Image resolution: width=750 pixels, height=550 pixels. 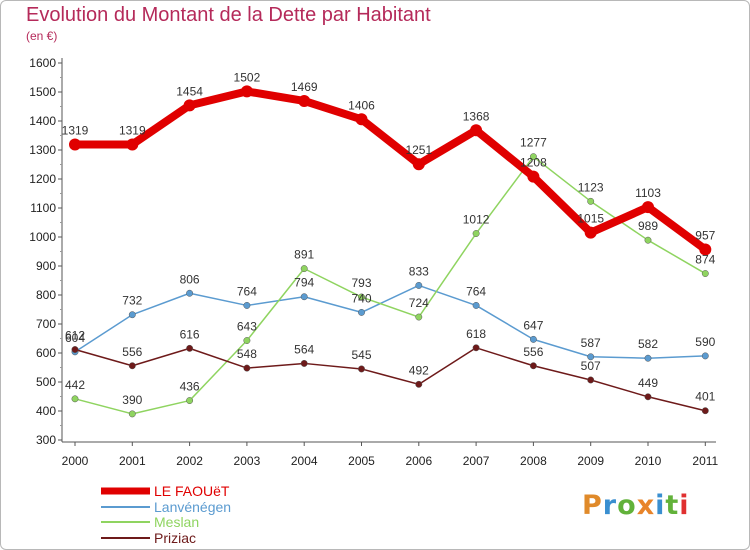 What do you see at coordinates (42, 150) in the screenshot?
I see `y-tick-label: 1300` at bounding box center [42, 150].